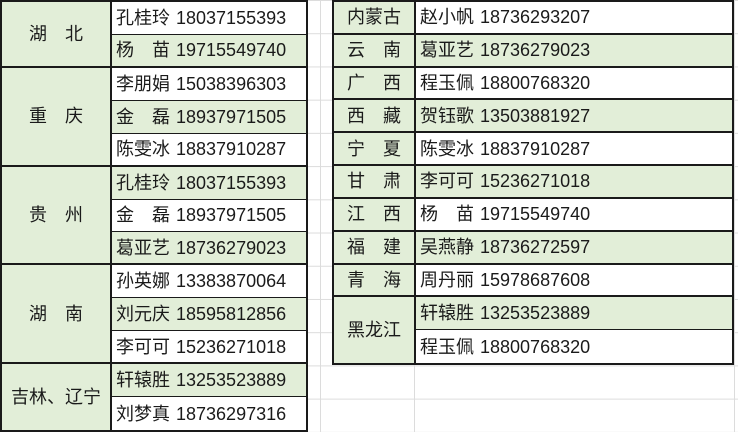 The height and width of the screenshot is (432, 738). What do you see at coordinates (375, 18) in the screenshot?
I see `province-cell: 内蒙古` at bounding box center [375, 18].